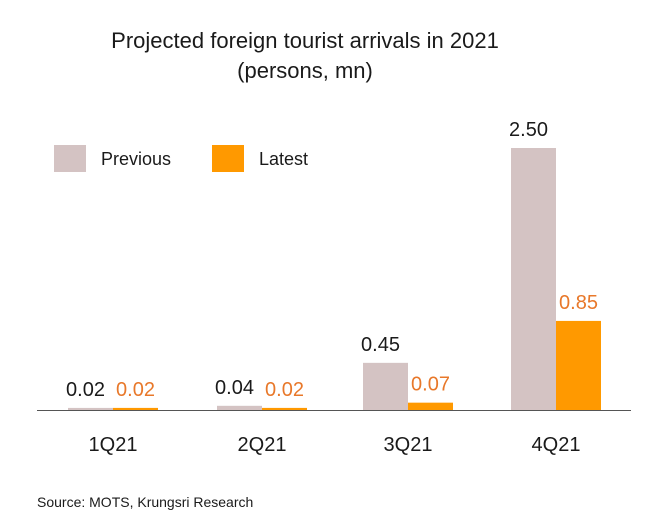  What do you see at coordinates (135, 408) in the screenshot?
I see `bar-latest-1q21` at bounding box center [135, 408].